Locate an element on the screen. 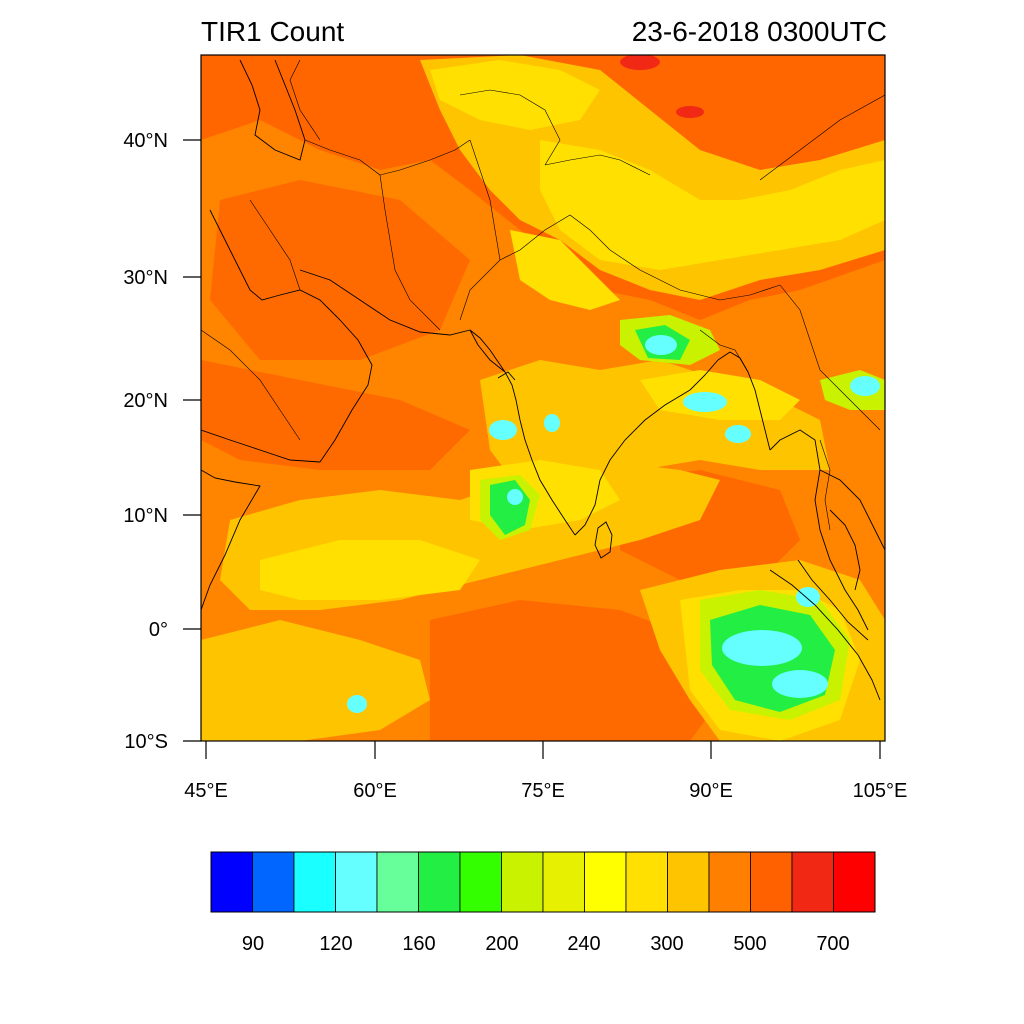  coast-arabia-south is located at coordinates (261, 446).